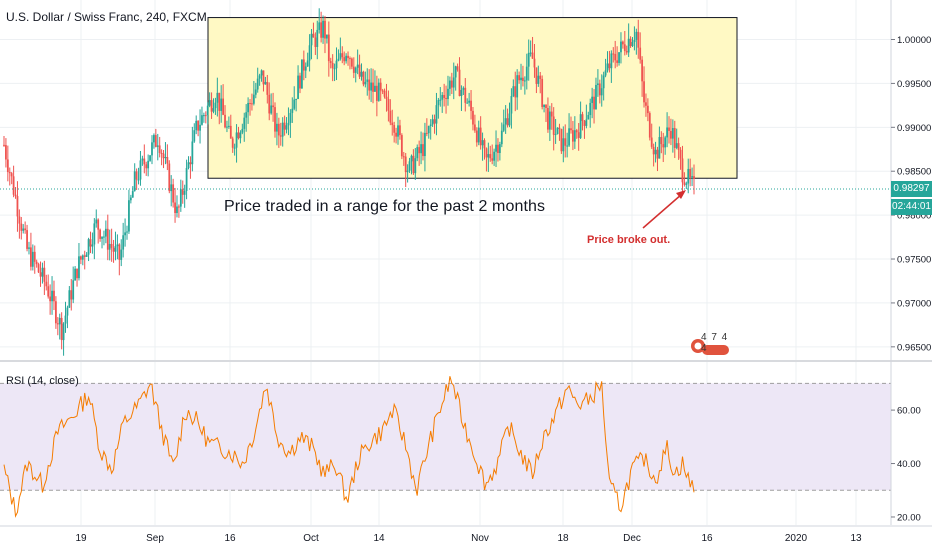 The height and width of the screenshot is (550, 932). I want to click on tradingview-logo: 4 7 4 4, so click(710, 345).